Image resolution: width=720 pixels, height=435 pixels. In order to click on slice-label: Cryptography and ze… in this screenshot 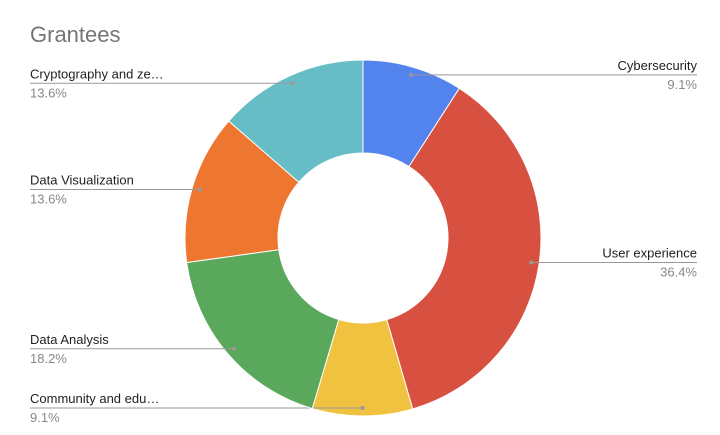, I will do `click(97, 73)`.